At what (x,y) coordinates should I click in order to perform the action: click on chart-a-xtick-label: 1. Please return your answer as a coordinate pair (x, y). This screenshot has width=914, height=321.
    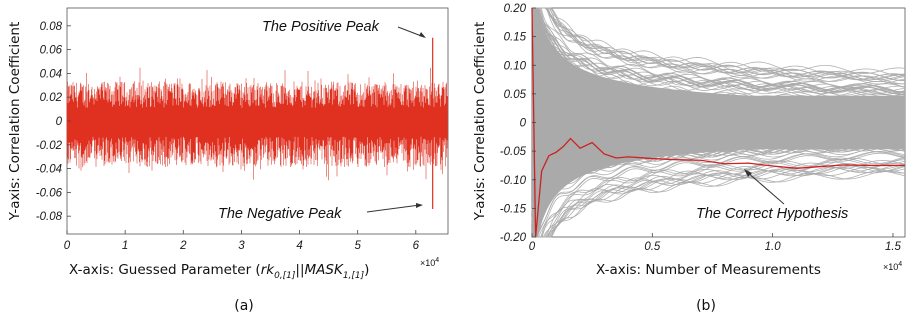
    Looking at the image, I should click on (125, 246).